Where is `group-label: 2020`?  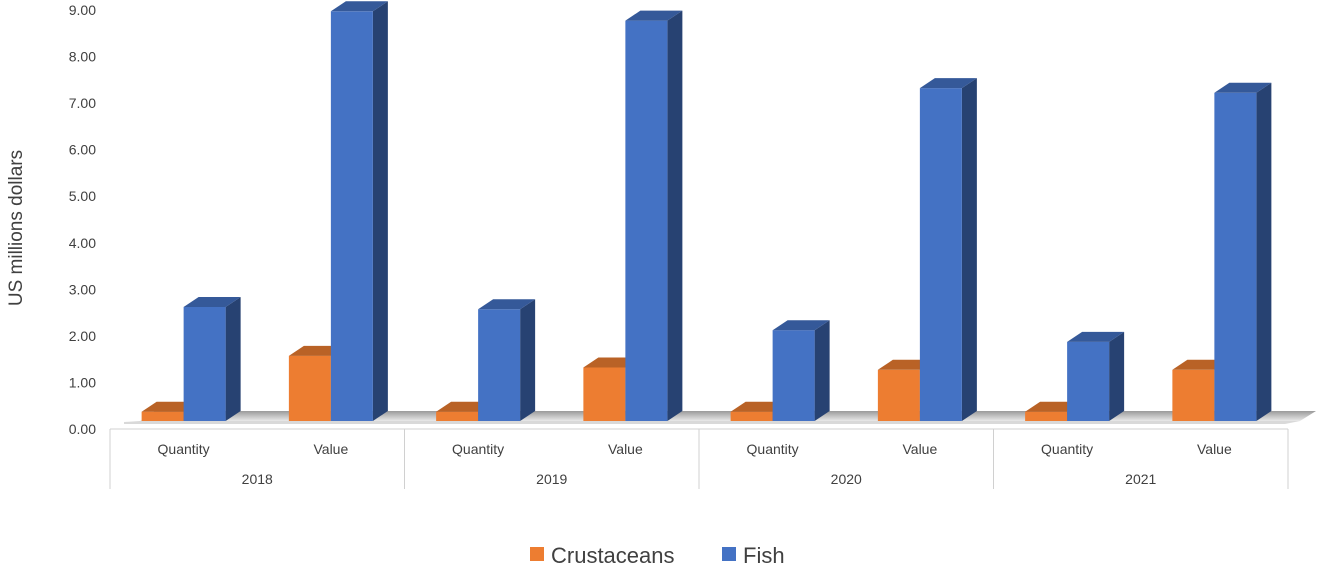 group-label: 2020 is located at coordinates (846, 479).